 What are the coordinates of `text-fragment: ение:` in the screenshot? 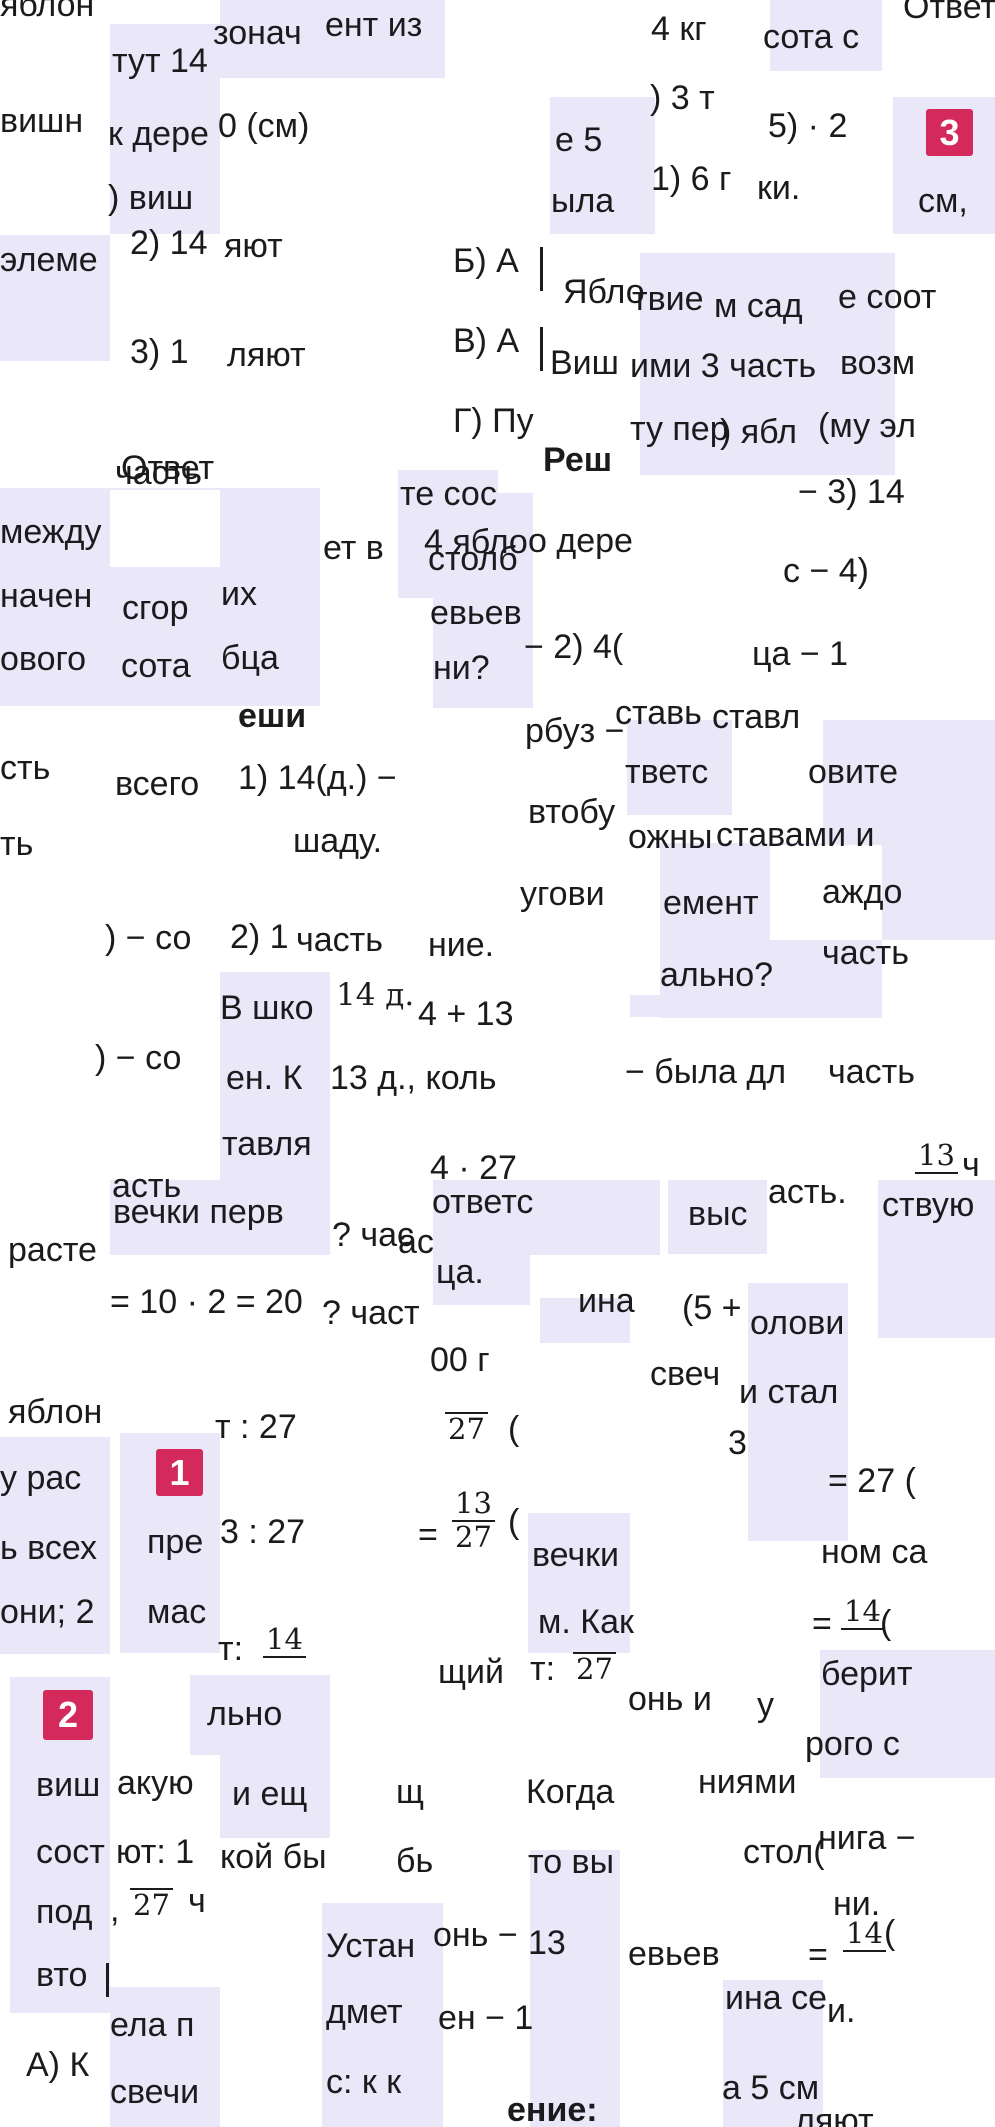 It's located at (552, 2109).